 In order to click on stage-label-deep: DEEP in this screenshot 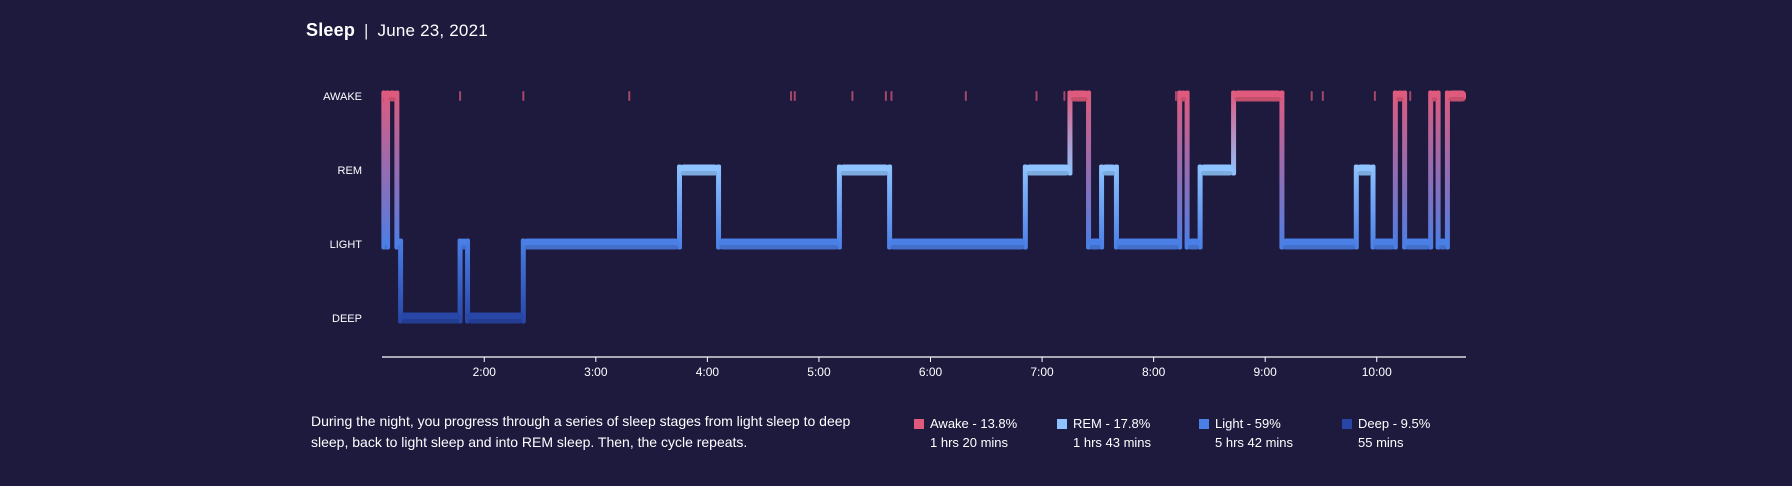, I will do `click(347, 319)`.